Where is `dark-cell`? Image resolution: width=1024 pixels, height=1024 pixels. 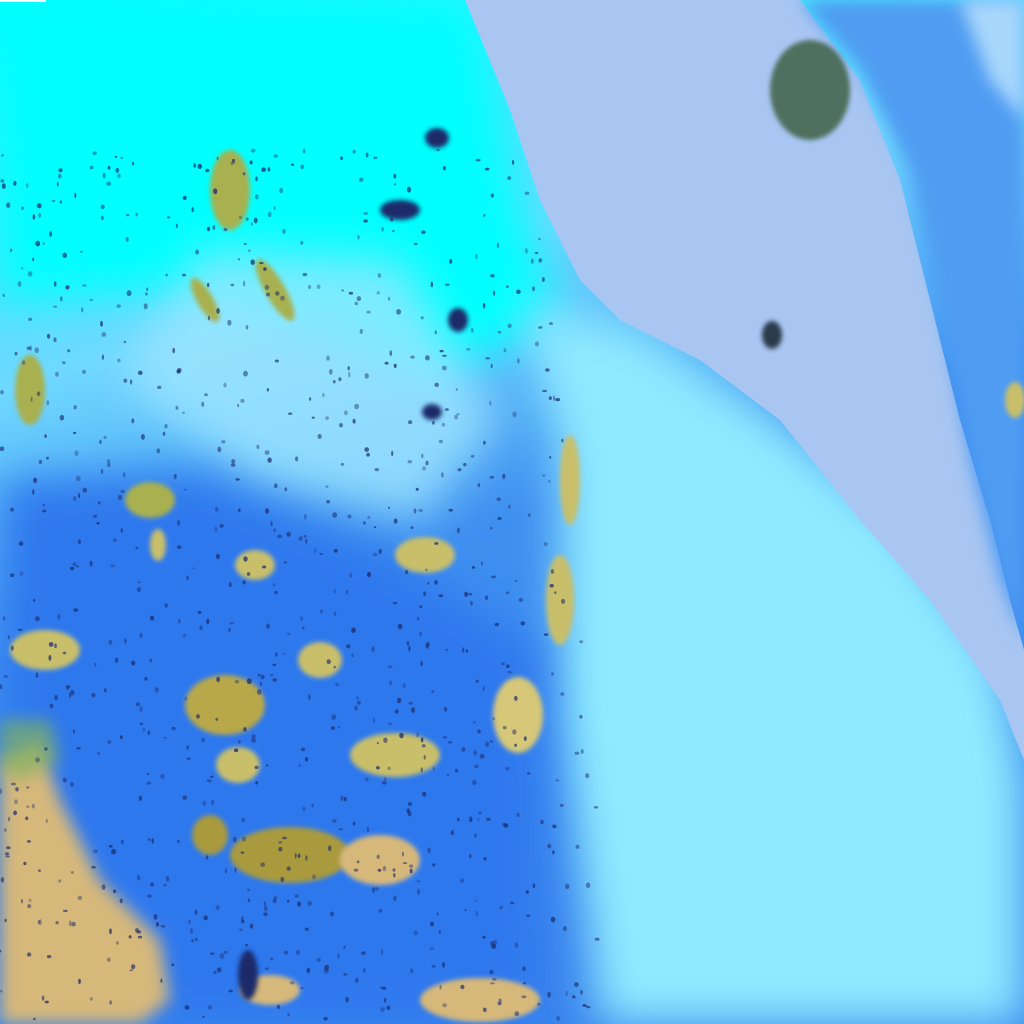 dark-cell is located at coordinates (248, 975).